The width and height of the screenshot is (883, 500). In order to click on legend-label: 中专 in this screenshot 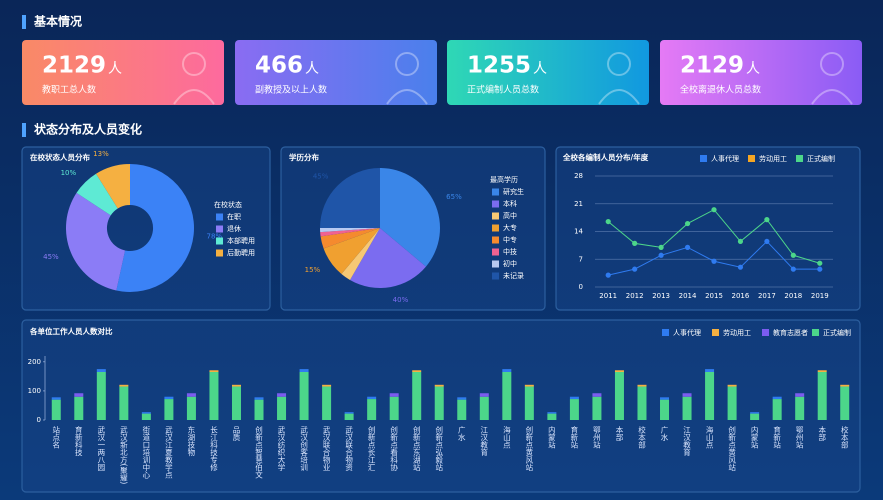, I will do `click(510, 239)`.